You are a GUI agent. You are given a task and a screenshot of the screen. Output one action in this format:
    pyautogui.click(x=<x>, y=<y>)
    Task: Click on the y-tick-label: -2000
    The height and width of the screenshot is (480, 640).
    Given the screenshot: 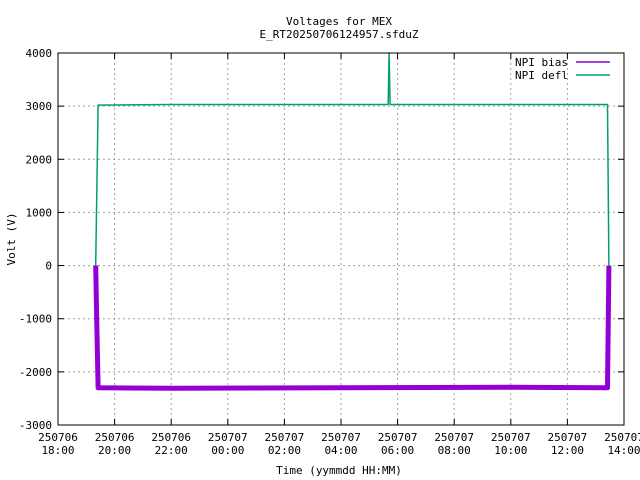 What is the action you would take?
    pyautogui.click(x=35, y=372)
    